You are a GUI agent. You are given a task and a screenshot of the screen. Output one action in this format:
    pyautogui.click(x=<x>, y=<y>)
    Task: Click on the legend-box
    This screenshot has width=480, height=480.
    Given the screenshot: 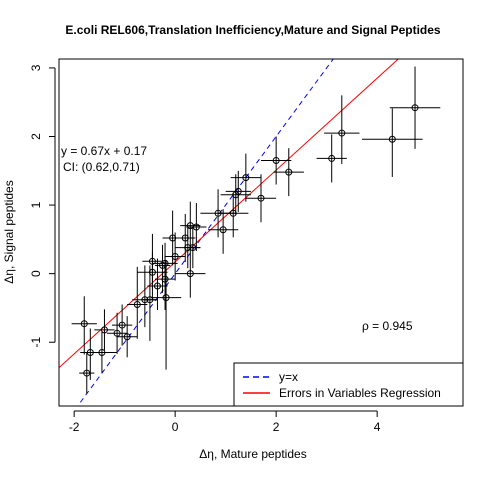 What is the action you would take?
    pyautogui.click(x=348, y=384)
    